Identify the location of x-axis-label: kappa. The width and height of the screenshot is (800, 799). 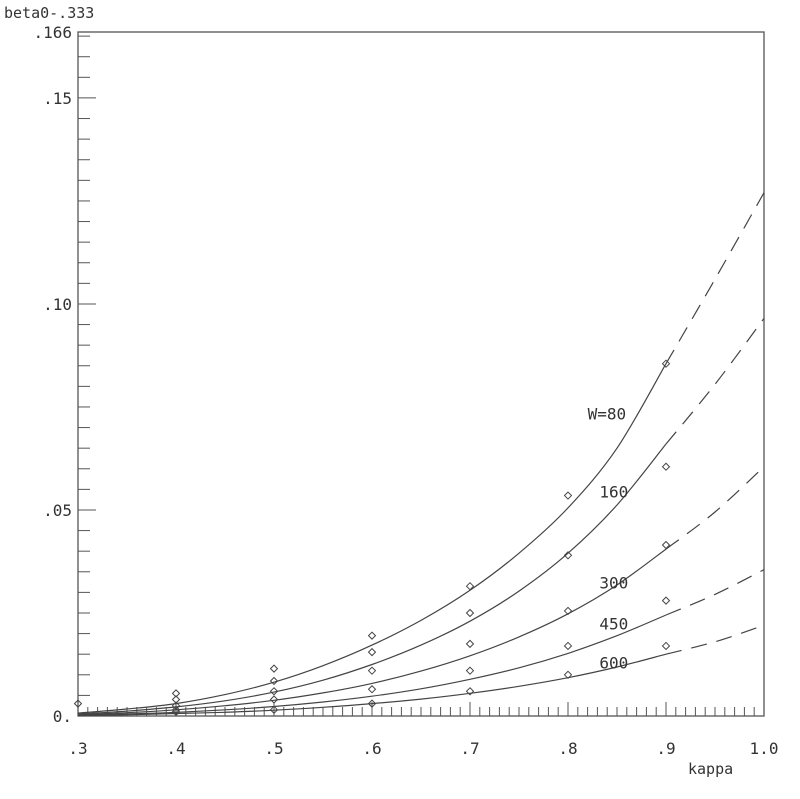
(710, 769).